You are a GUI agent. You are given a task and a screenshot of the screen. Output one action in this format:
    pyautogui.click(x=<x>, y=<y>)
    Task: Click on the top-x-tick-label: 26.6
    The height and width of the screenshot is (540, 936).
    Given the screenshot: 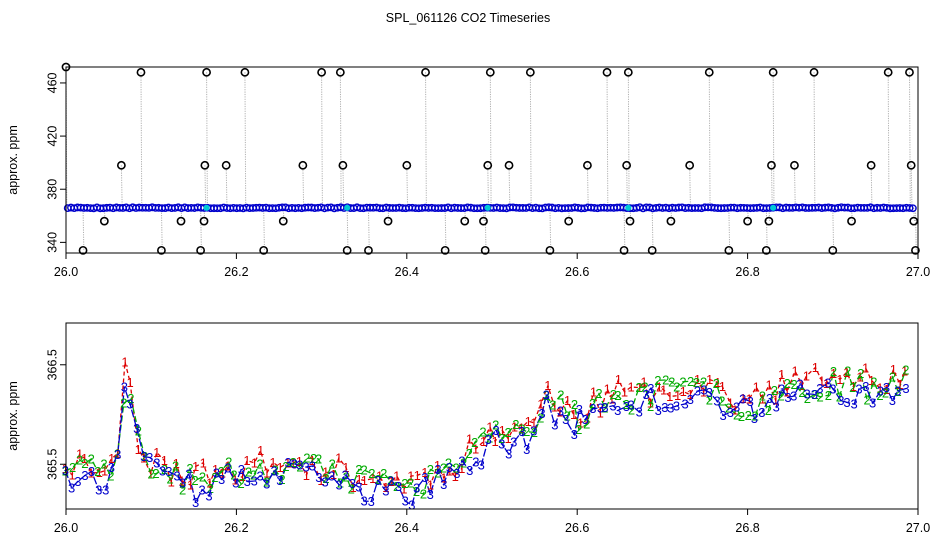 What is the action you would take?
    pyautogui.click(x=577, y=272)
    